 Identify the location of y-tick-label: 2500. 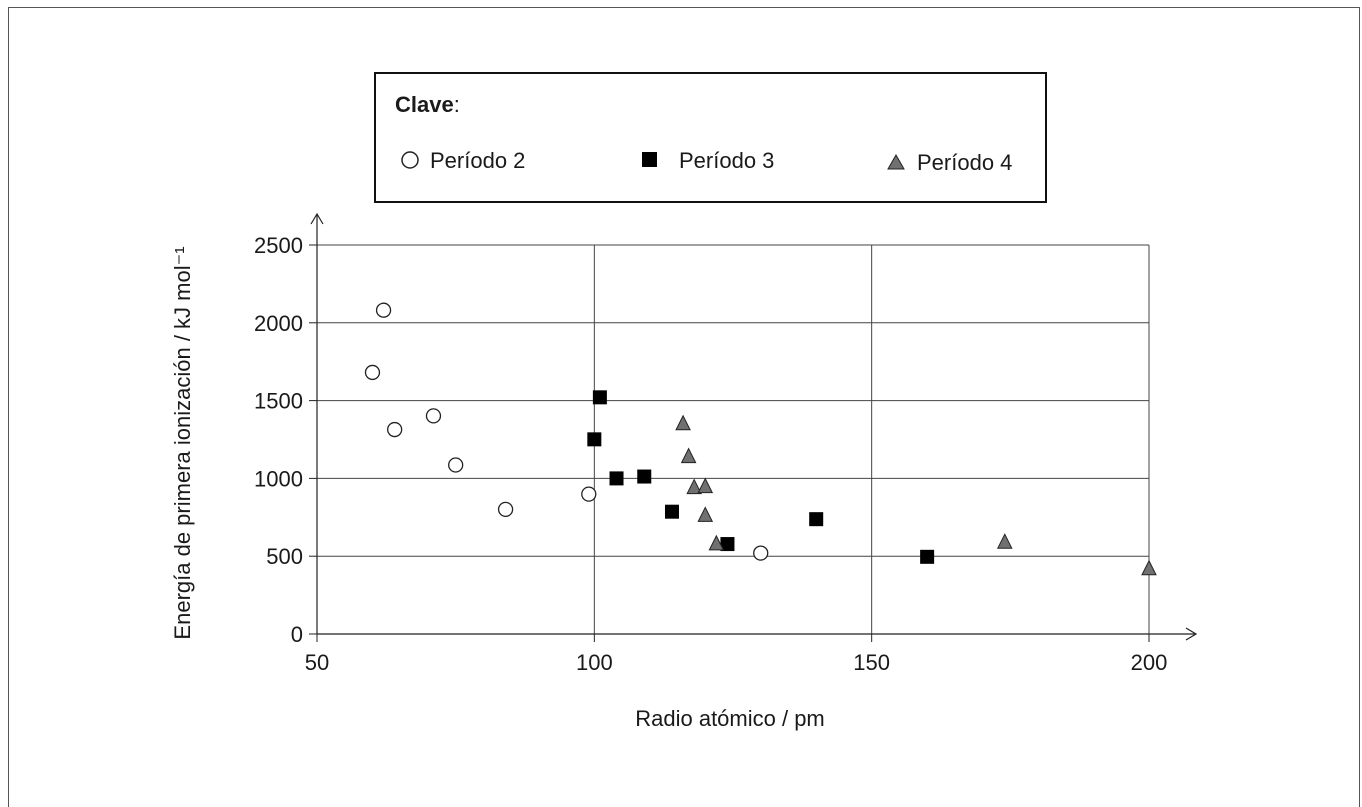
(278, 245).